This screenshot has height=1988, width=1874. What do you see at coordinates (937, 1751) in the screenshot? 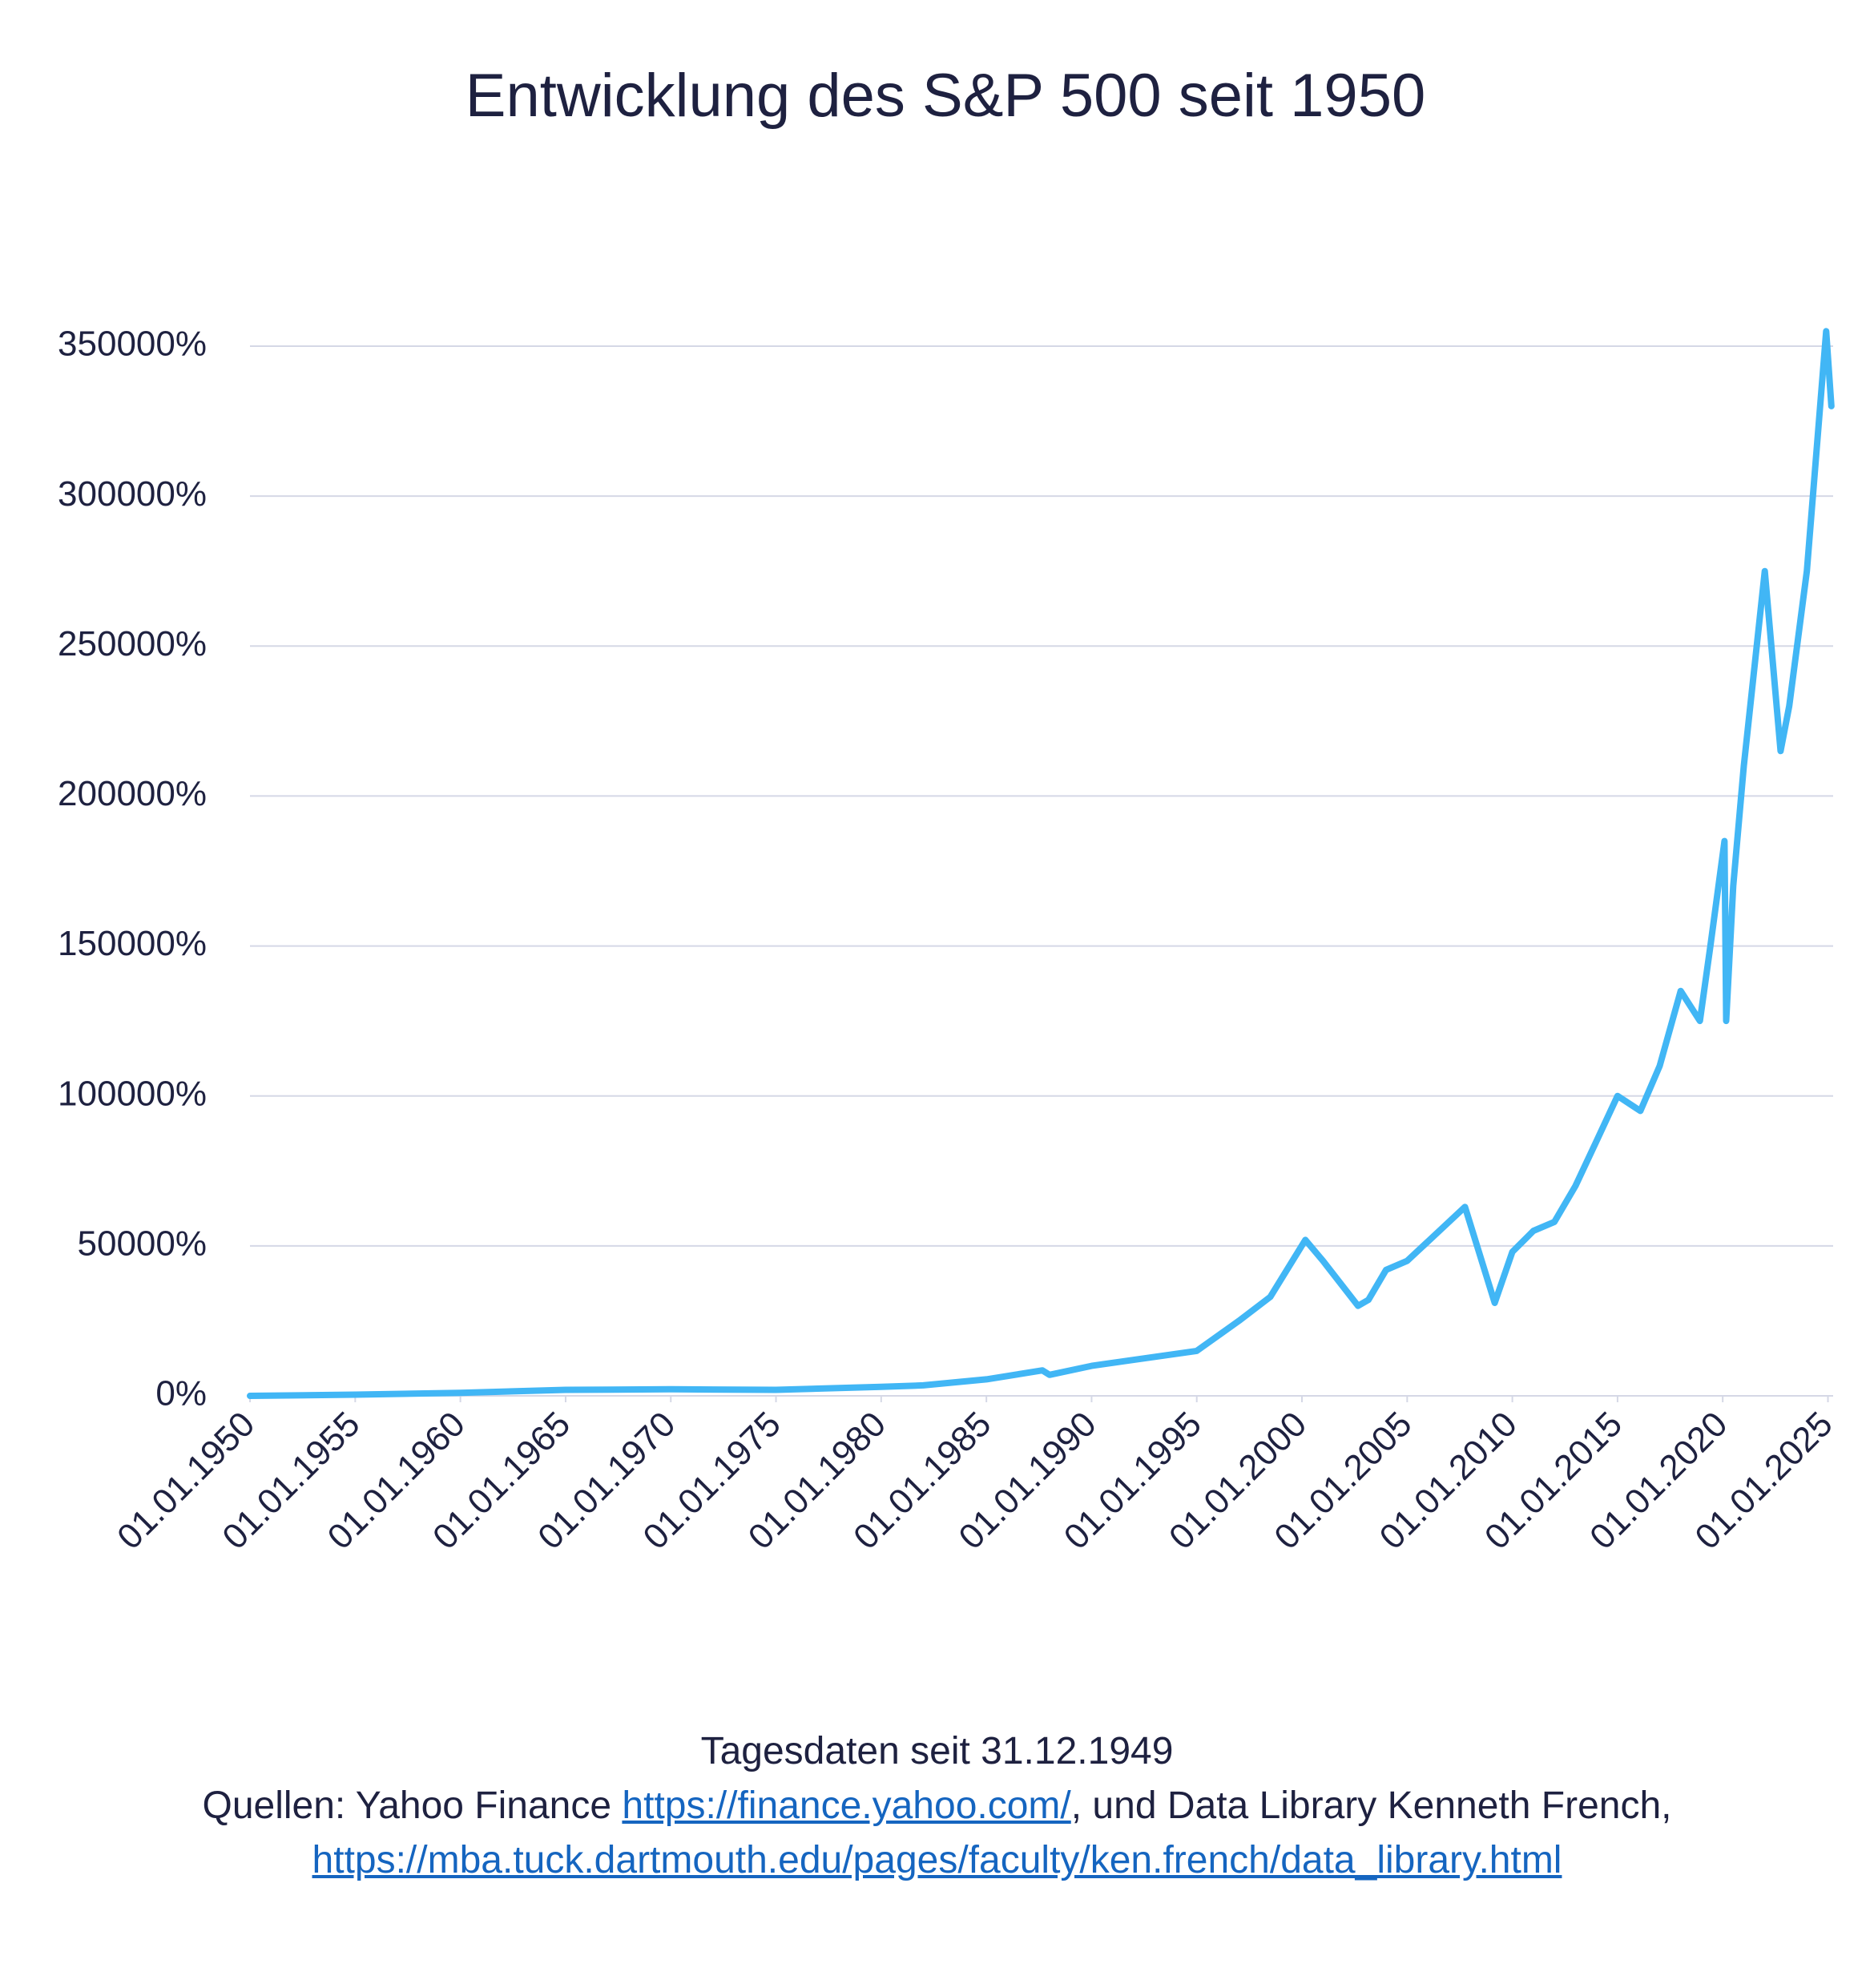
I see `footer-line: Tagesdaten seit 31.12.1949` at bounding box center [937, 1751].